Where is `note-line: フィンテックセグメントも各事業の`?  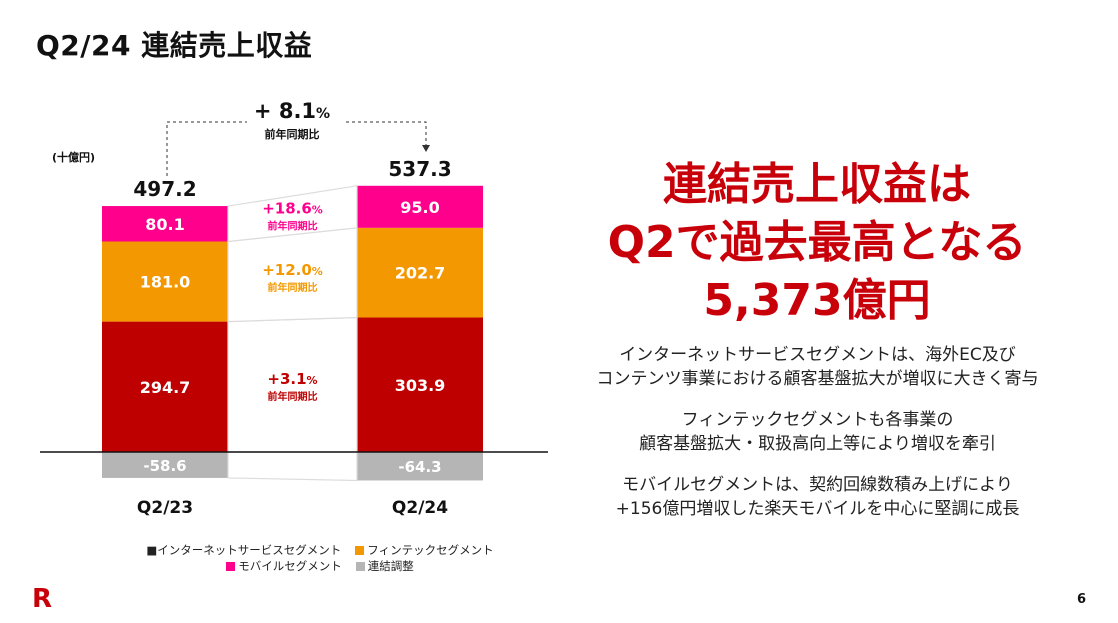
note-line: フィンテックセグメントも各事業の is located at coordinates (817, 420).